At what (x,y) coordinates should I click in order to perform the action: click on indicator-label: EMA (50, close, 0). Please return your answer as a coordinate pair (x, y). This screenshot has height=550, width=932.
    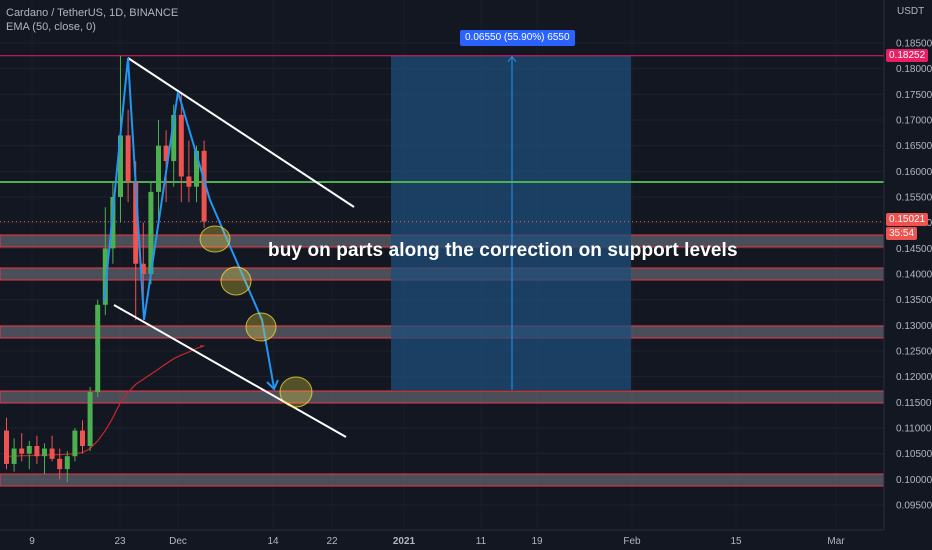
    Looking at the image, I should click on (51, 27).